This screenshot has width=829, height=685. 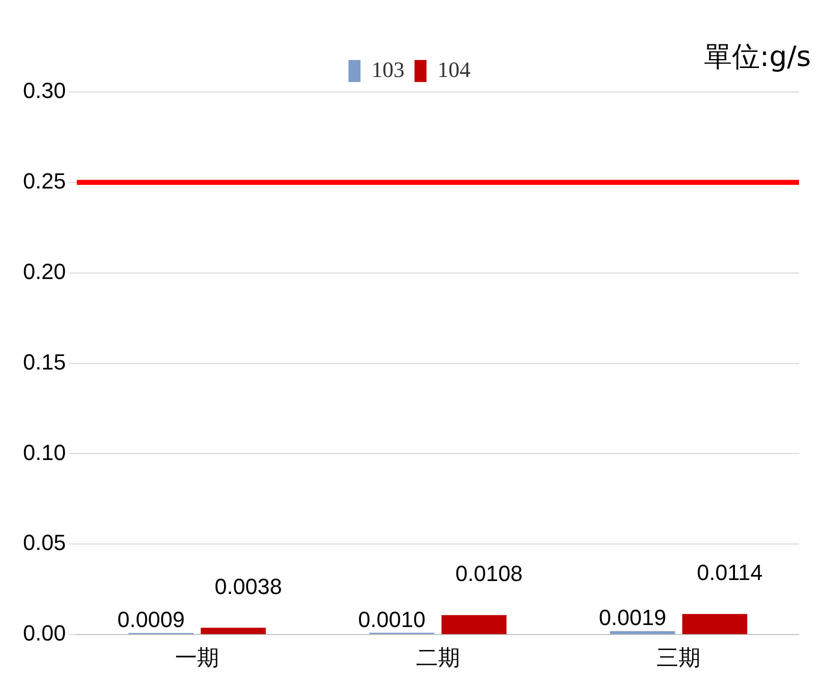 What do you see at coordinates (44, 271) in the screenshot?
I see `y-tick-label: 0.20` at bounding box center [44, 271].